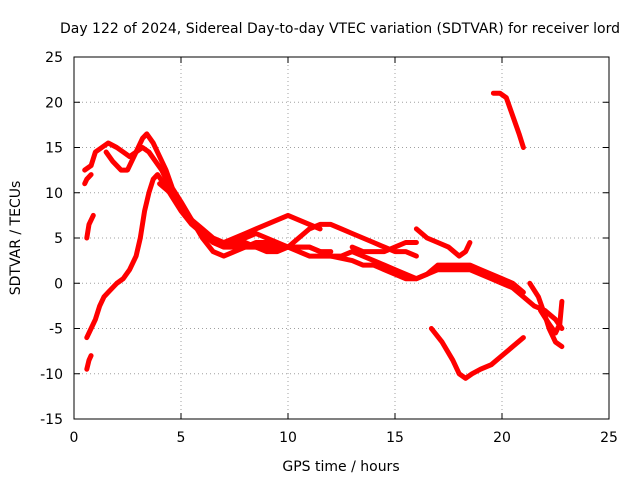 The width and height of the screenshot is (640, 480). I want to click on x-tick-label: 25, so click(609, 438).